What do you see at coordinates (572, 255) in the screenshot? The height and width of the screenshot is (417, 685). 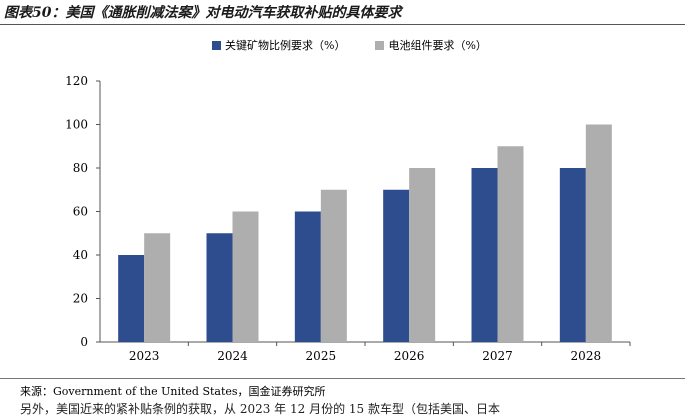 I see `bar-series1-2028` at bounding box center [572, 255].